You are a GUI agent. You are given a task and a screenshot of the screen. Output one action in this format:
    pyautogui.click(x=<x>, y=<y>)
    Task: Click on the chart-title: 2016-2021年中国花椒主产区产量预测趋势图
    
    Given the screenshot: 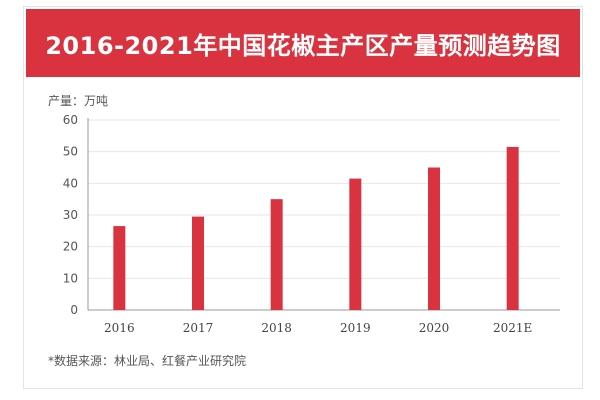 What is the action you would take?
    pyautogui.click(x=303, y=45)
    